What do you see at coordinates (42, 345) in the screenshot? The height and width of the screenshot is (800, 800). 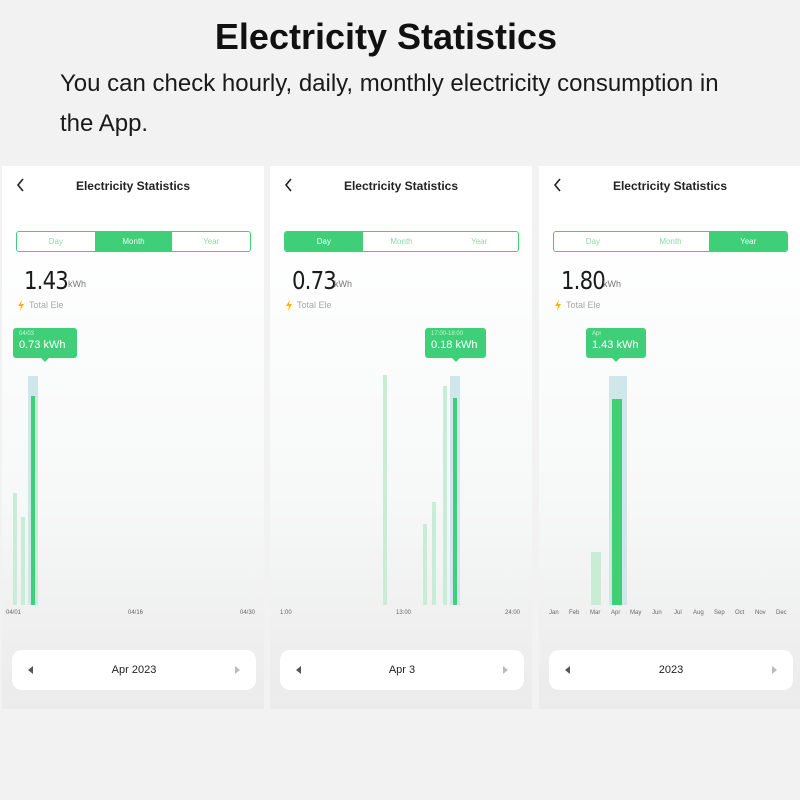 I see `tooltip-value: 0.73 kWh` at bounding box center [42, 345].